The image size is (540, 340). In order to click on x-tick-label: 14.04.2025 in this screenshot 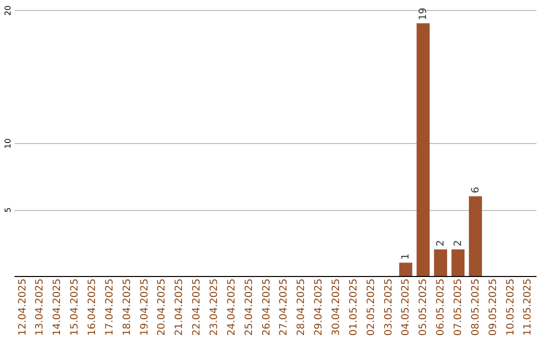, I will do `click(58, 307)`.